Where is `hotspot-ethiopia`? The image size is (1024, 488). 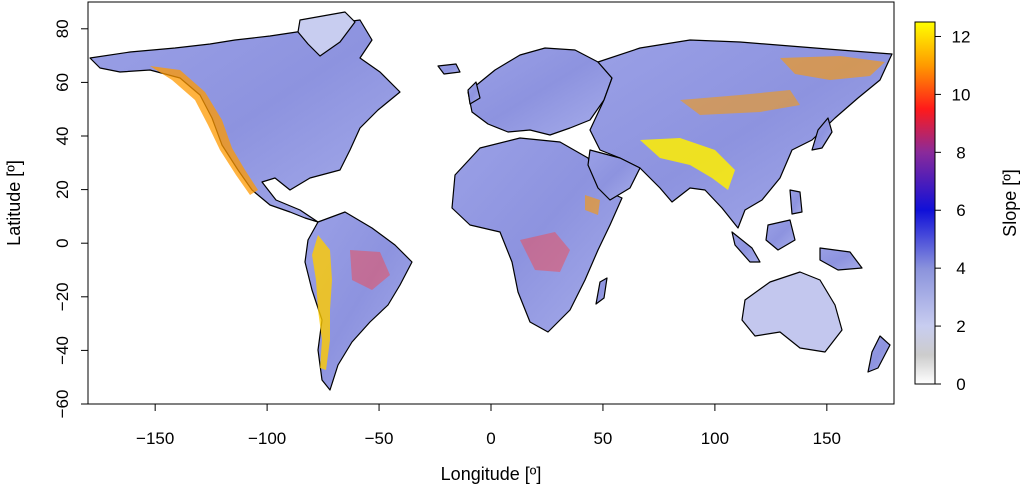
hotspot-ethiopia is located at coordinates (592, 205).